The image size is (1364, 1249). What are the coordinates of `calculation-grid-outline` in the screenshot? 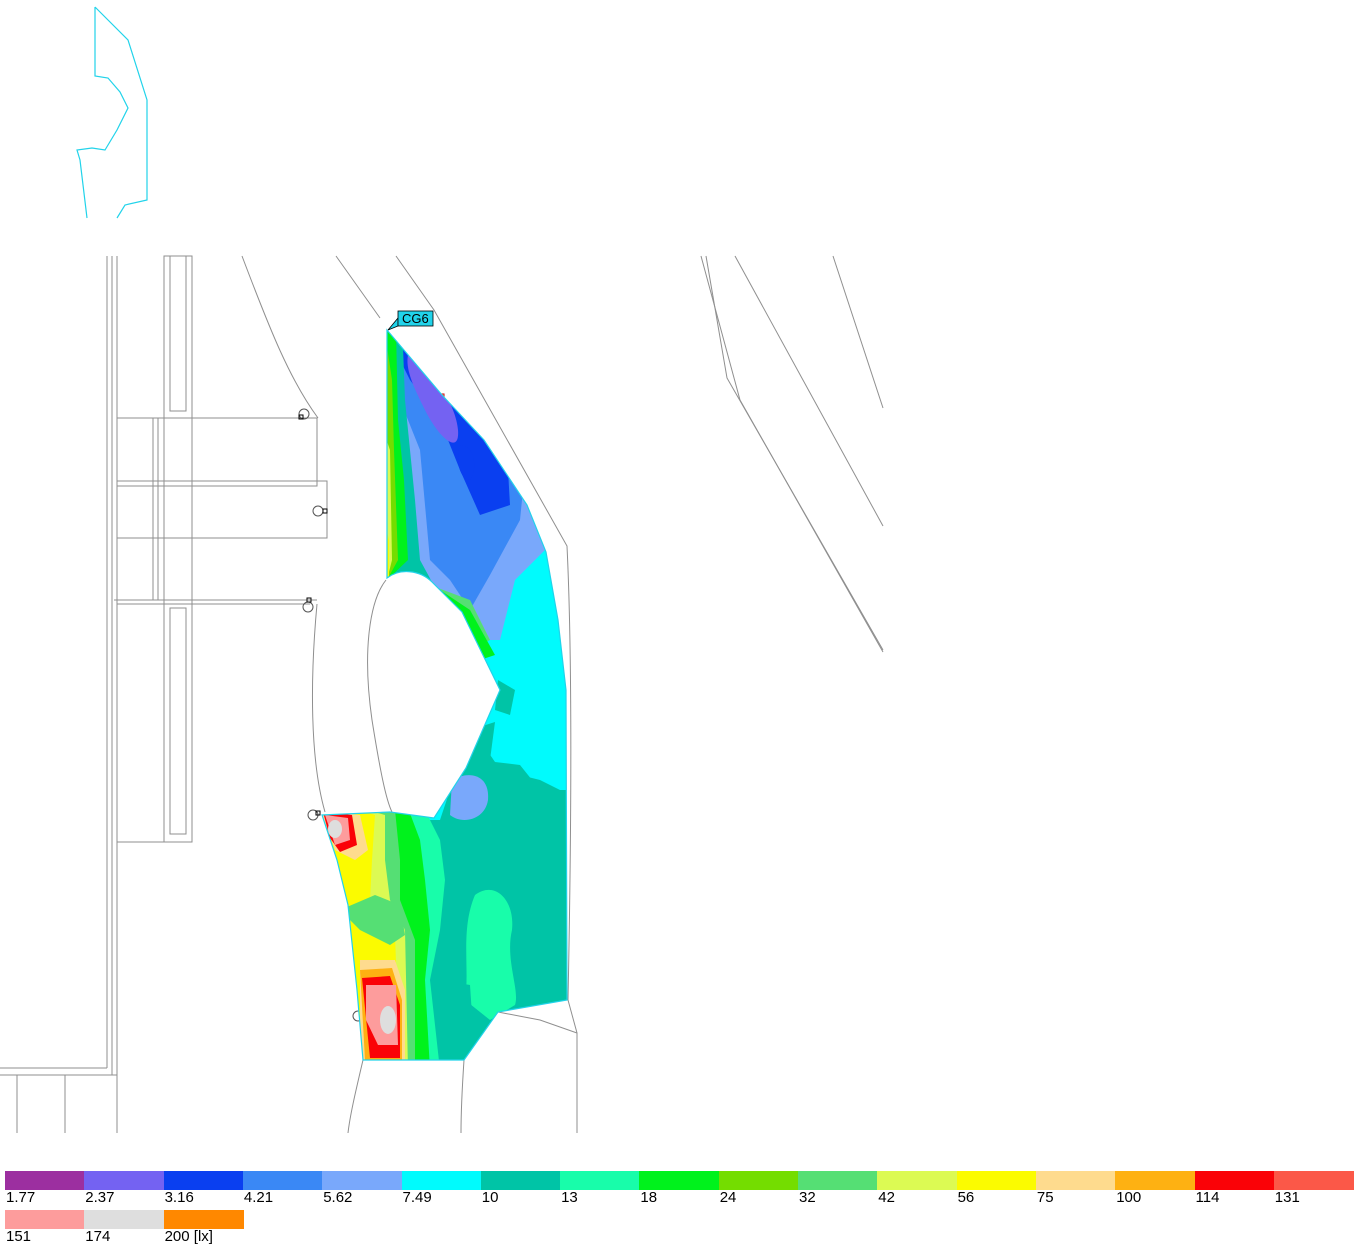 It's located at (444, 694).